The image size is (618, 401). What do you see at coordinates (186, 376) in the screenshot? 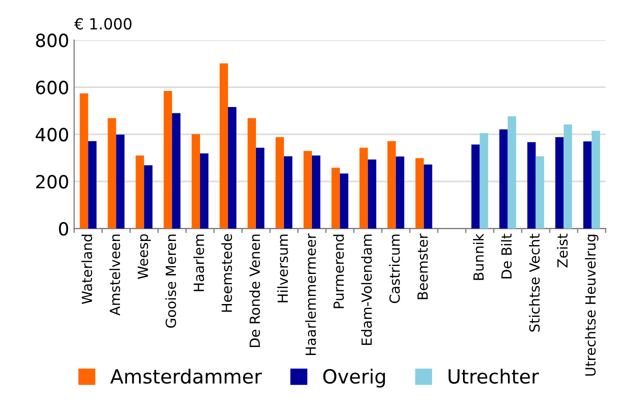
I see `legend-label: Amsterdammer` at bounding box center [186, 376].